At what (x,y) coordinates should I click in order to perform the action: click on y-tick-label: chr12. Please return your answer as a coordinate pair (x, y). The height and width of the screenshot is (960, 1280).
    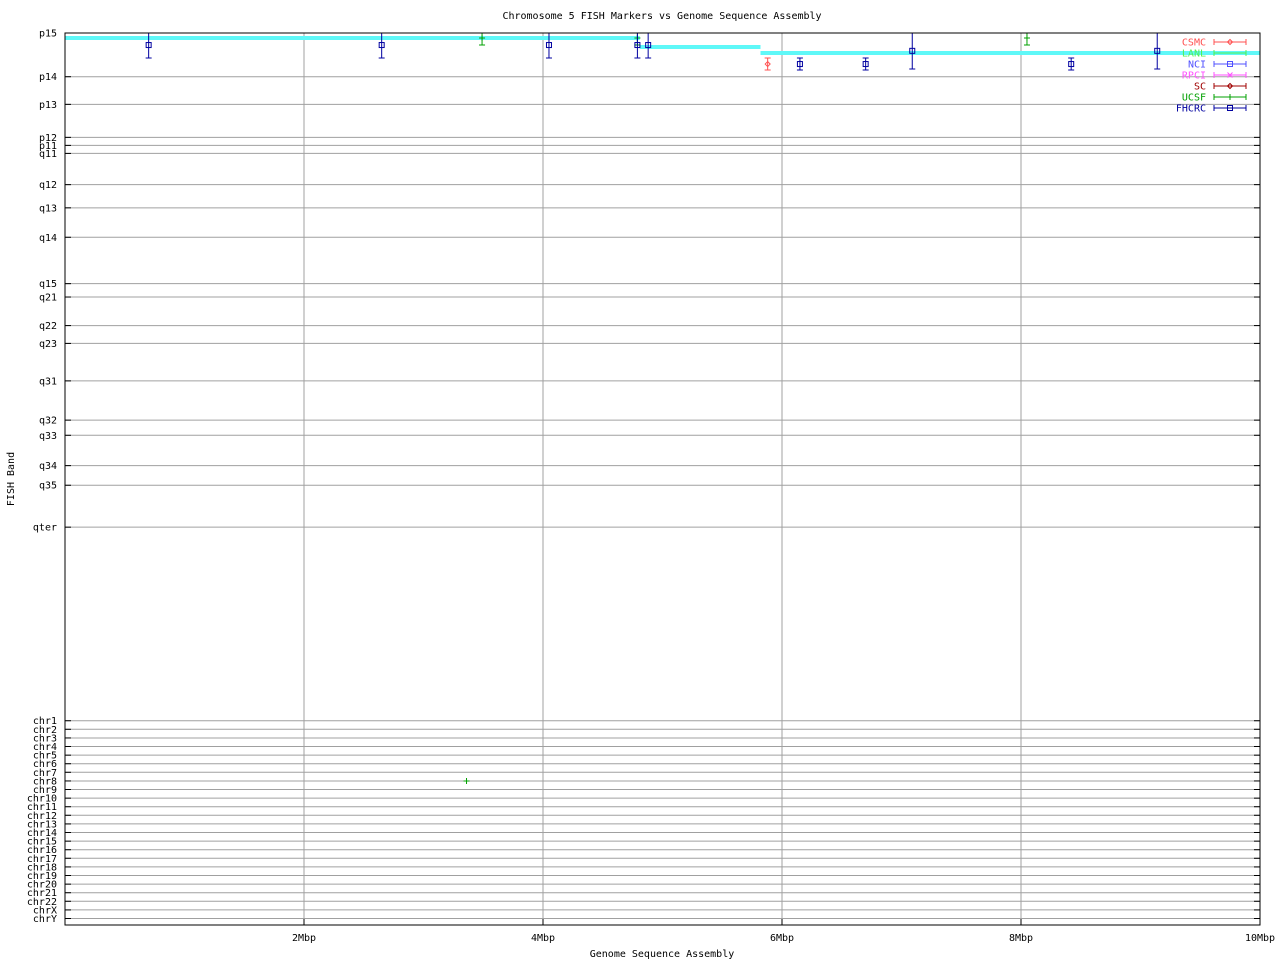
    Looking at the image, I should click on (42, 816).